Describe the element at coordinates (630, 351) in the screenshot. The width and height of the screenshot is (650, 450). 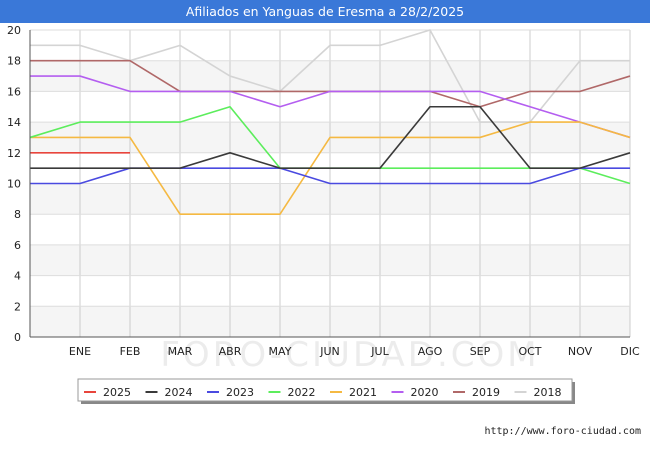
I see `x-tick-label: DIC` at that location.